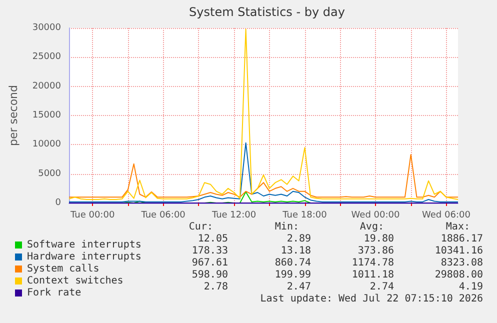 This screenshot has width=497, height=323. I want to click on text: Avg:, so click(372, 227).